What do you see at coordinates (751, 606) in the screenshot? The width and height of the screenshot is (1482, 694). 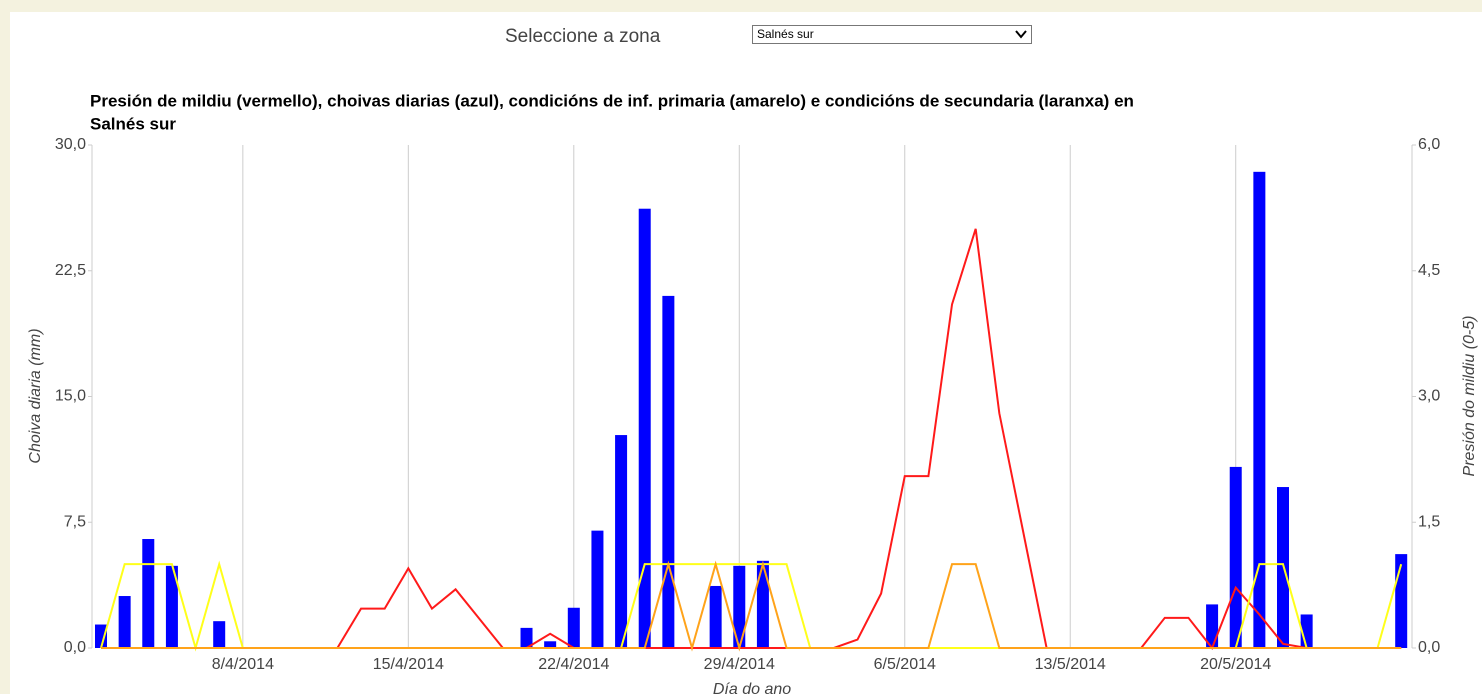 I see `line` at bounding box center [751, 606].